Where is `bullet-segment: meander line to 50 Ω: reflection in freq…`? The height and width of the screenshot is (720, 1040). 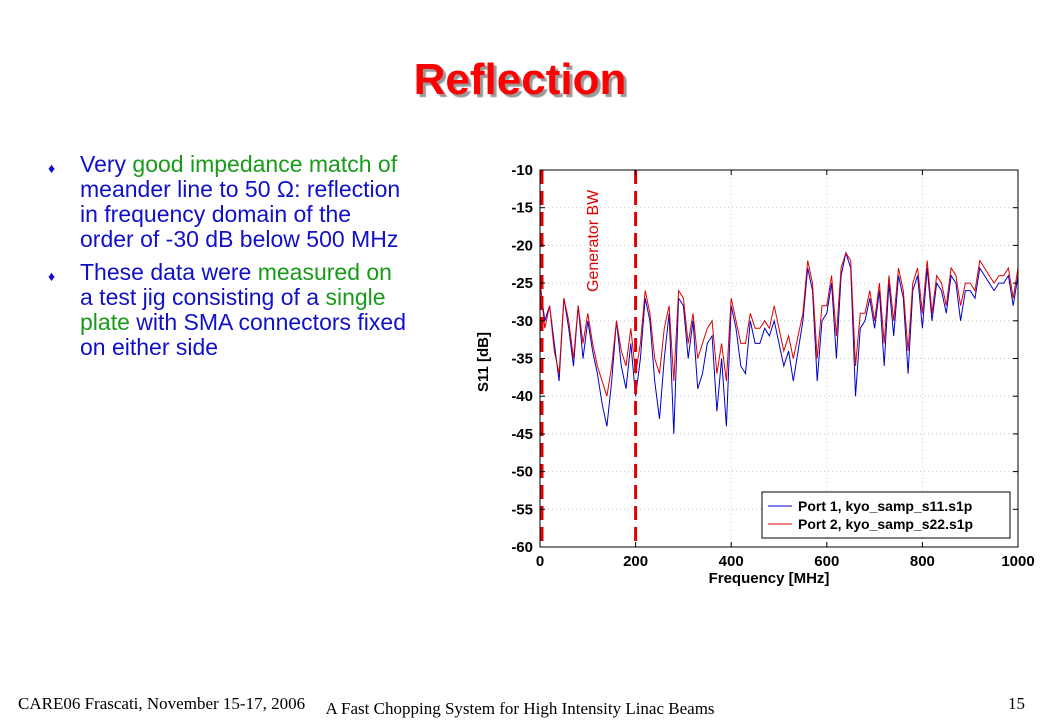 bullet-segment: meander line to 50 Ω: reflection in freq… is located at coordinates (240, 214).